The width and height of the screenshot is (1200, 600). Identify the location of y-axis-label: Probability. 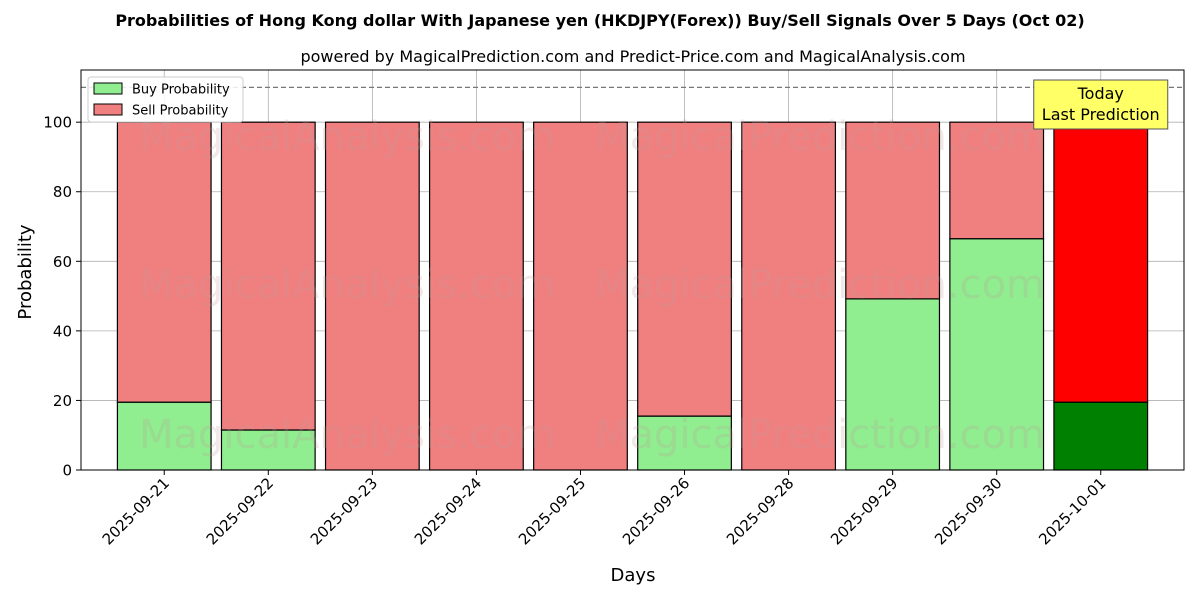
(25, 271).